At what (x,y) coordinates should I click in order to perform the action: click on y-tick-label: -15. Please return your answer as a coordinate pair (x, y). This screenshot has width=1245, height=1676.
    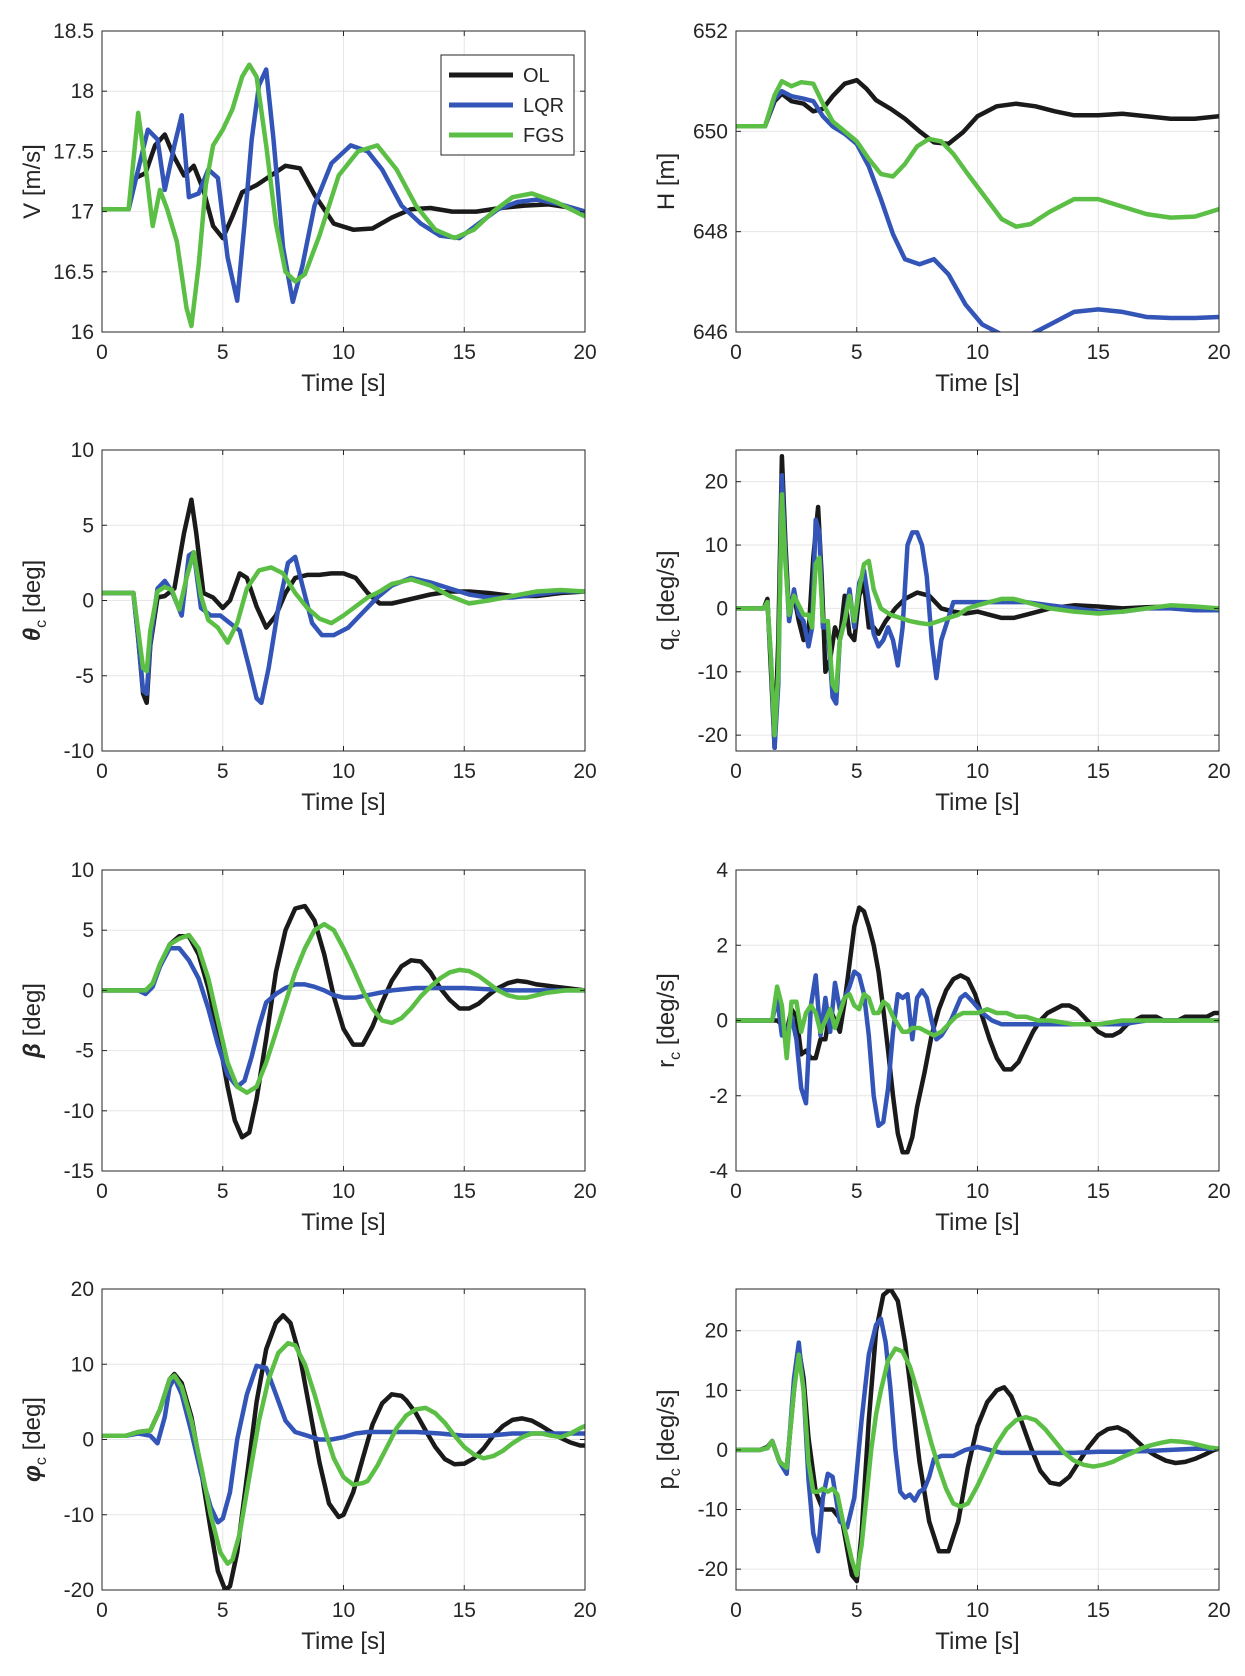
    Looking at the image, I should click on (79, 1171).